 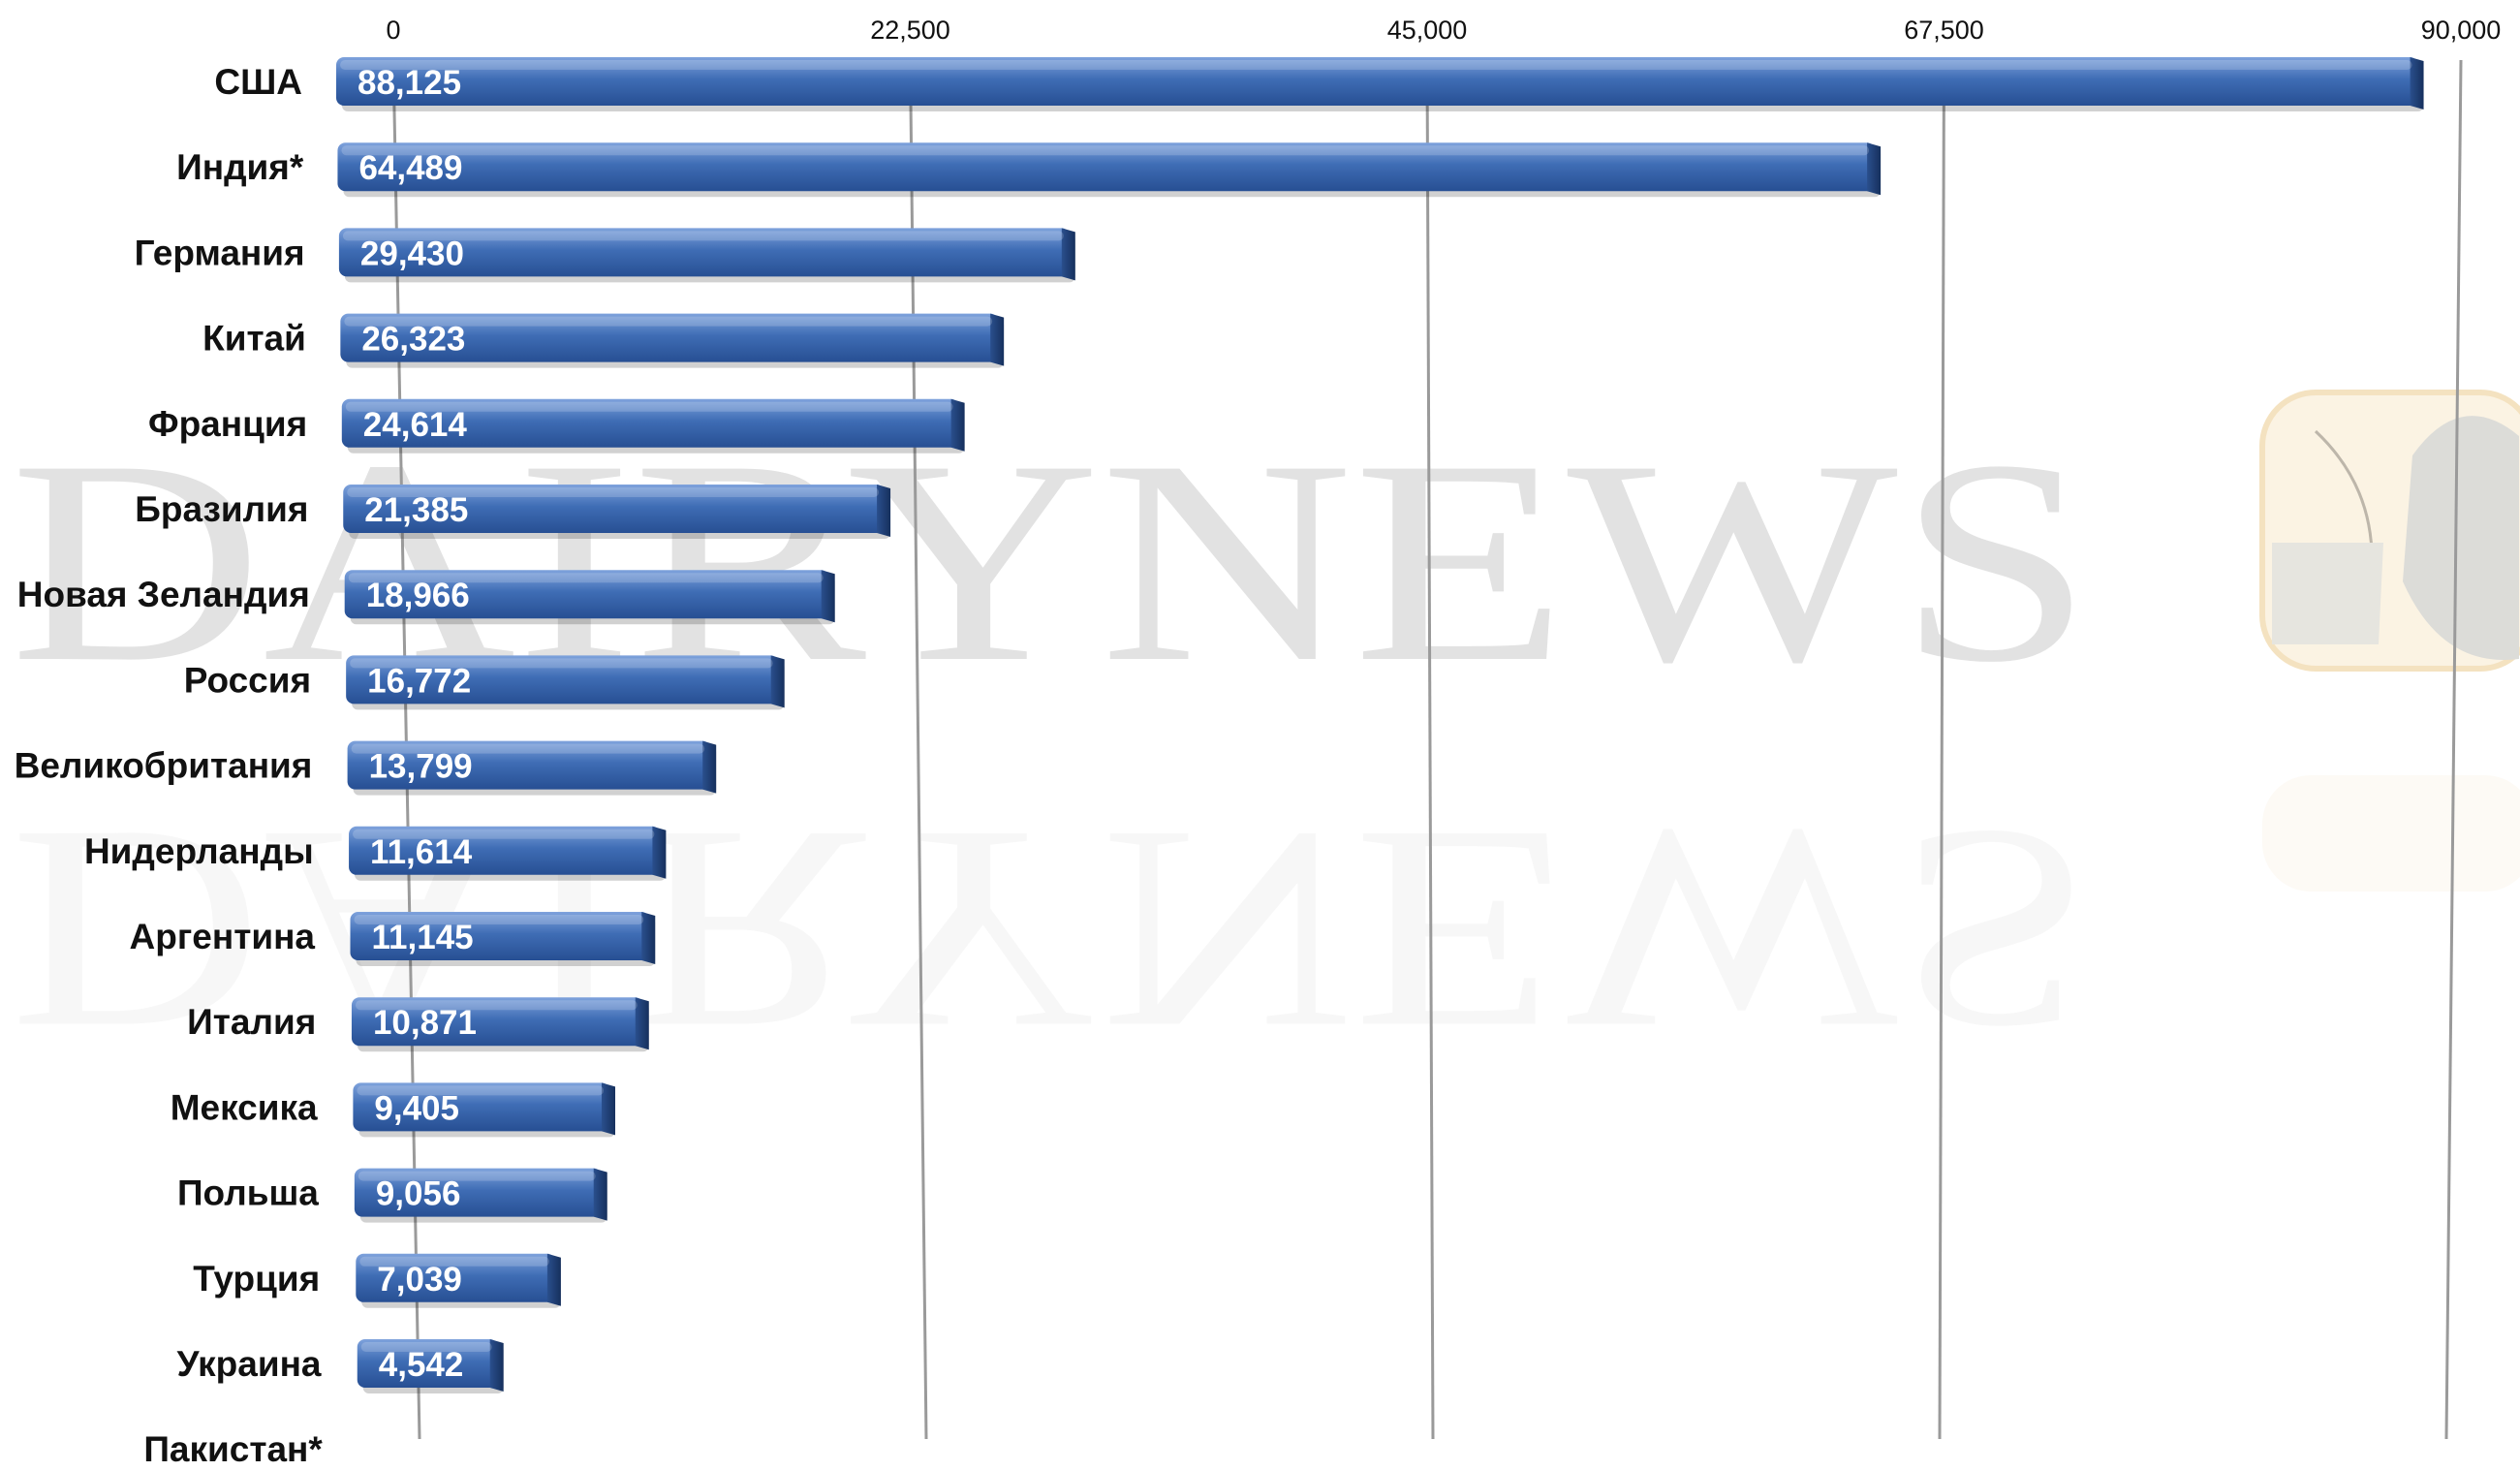 What do you see at coordinates (412, 253) in the screenshot?
I see `value-label: 29,430` at bounding box center [412, 253].